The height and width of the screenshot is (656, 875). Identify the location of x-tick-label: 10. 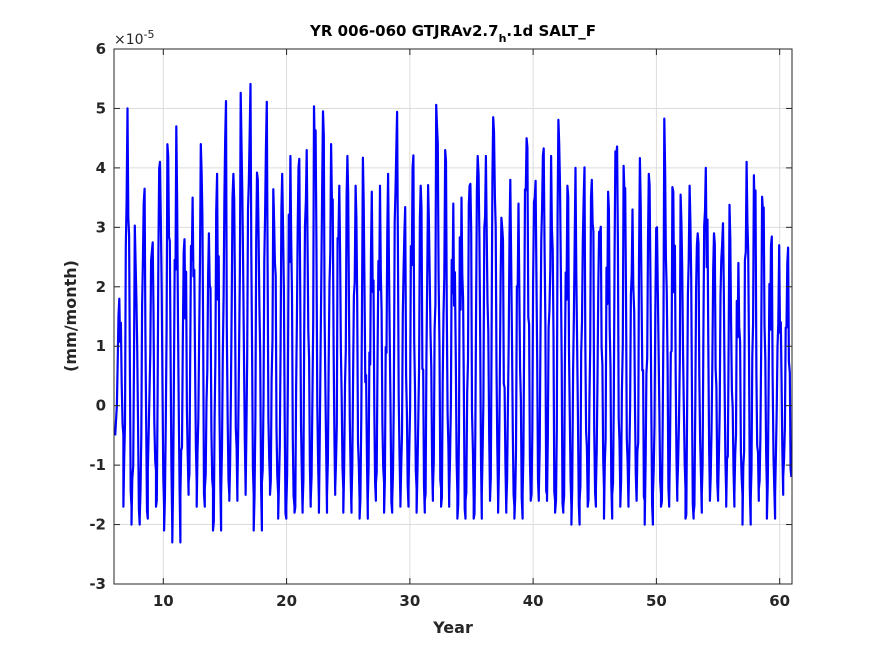
(163, 601).